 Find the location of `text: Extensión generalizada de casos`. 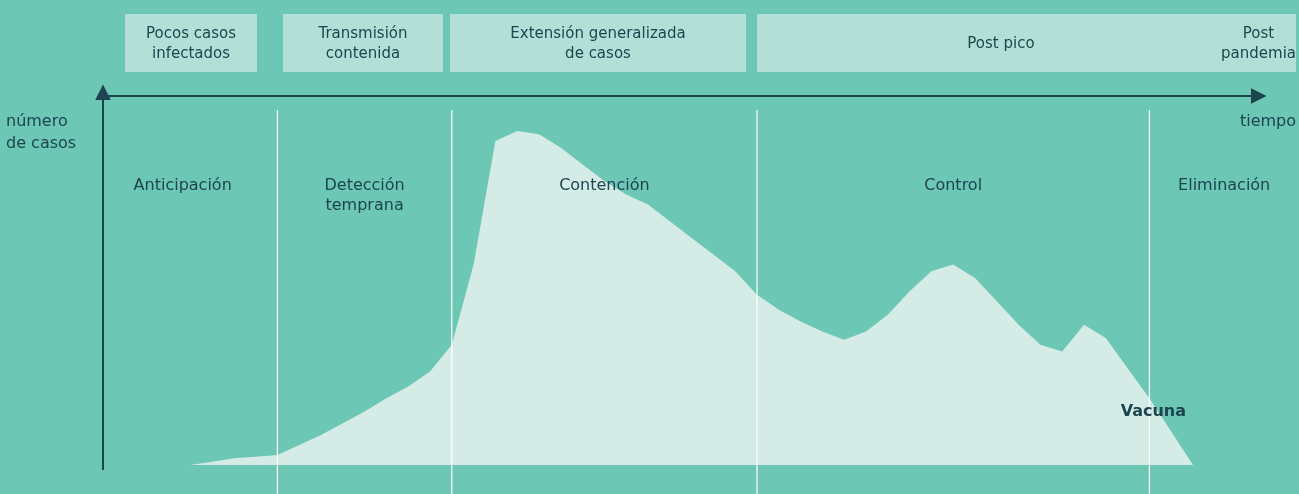

text: Extensión generalizada de casos is located at coordinates (598, 43).